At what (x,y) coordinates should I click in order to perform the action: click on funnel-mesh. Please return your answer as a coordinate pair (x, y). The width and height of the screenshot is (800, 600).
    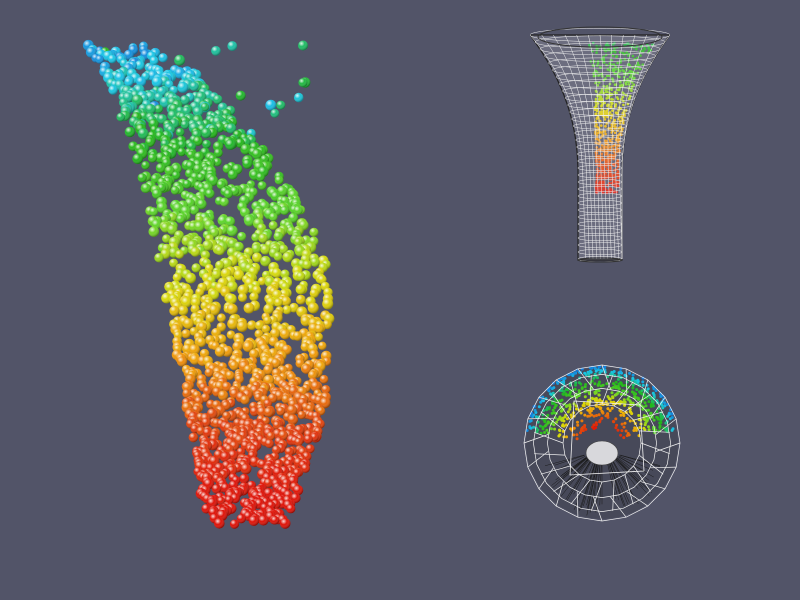
    Looking at the image, I should click on (600, 144).